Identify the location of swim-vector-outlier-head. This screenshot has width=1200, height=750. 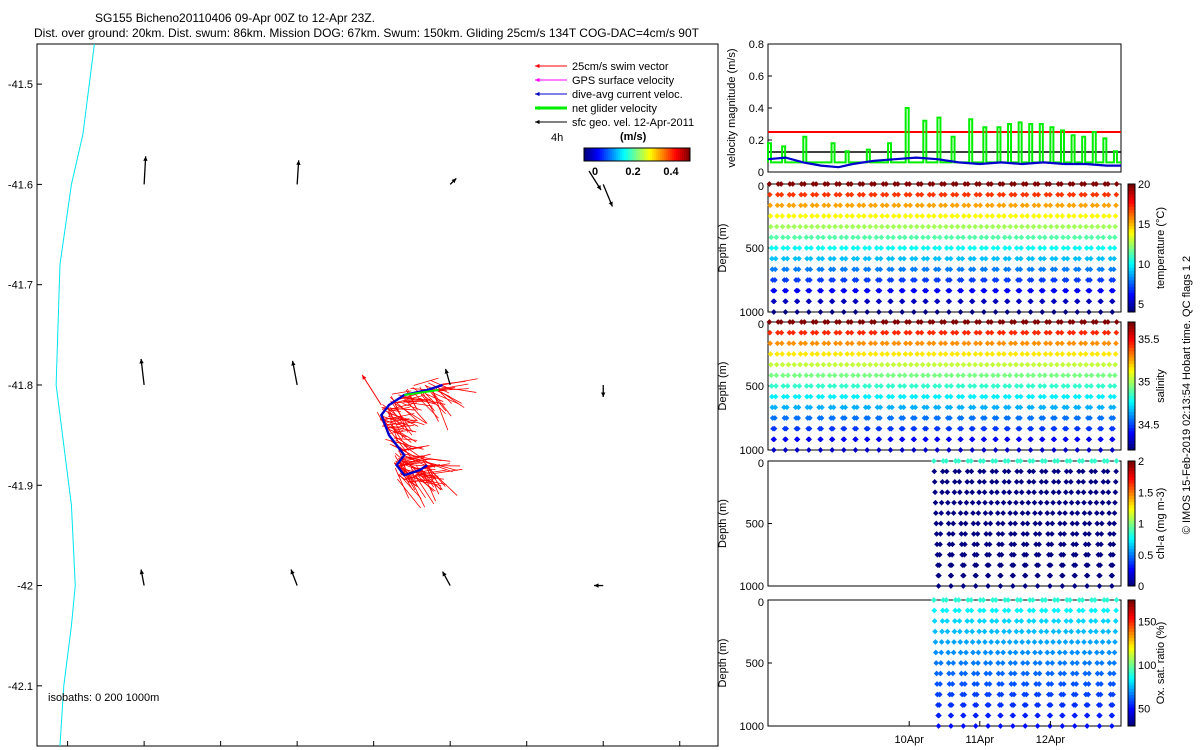
(364, 377).